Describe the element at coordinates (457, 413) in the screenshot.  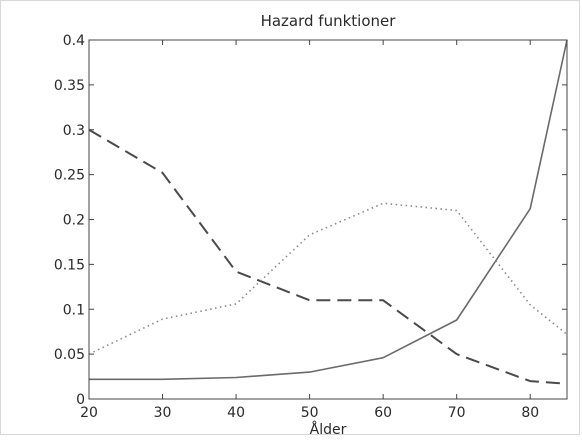
I see `x-tick-label: 70` at that location.